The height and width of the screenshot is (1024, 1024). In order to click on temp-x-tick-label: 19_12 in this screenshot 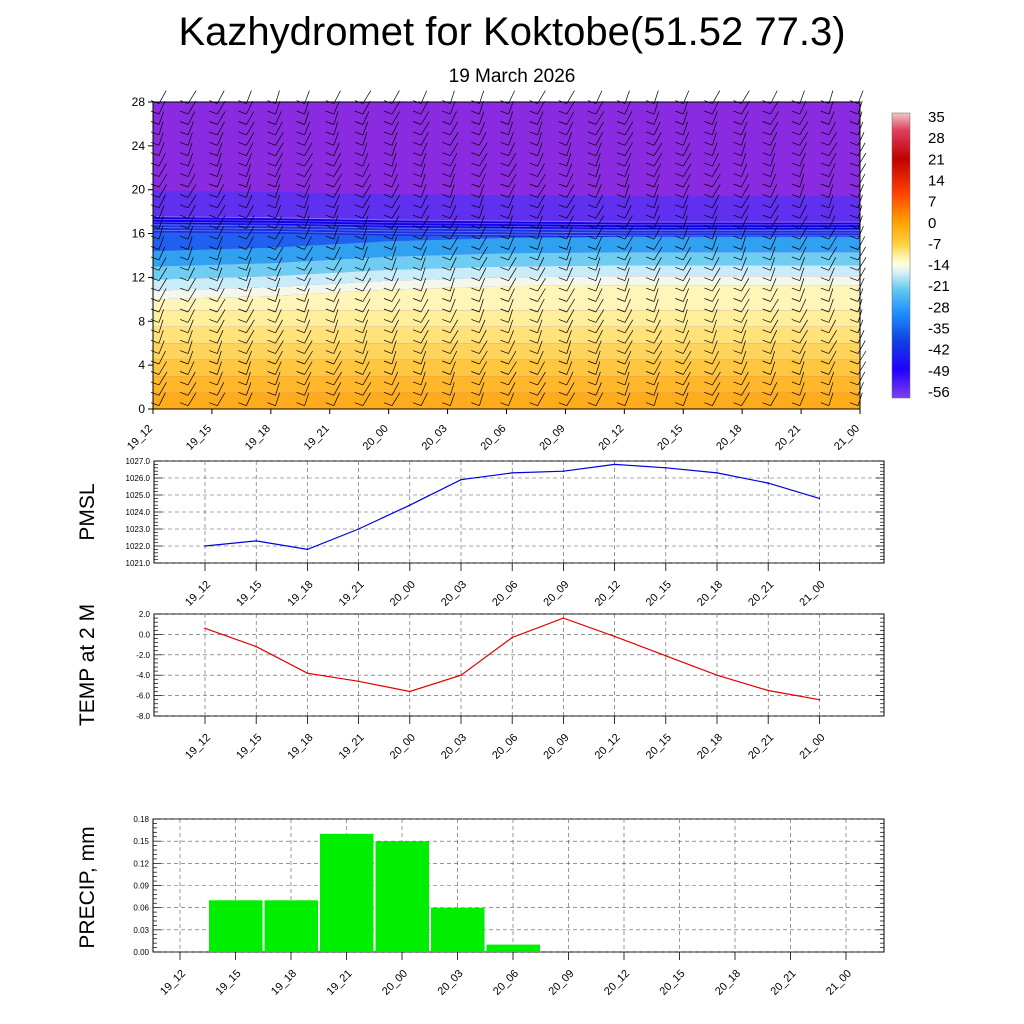, I will do `click(198, 747)`.